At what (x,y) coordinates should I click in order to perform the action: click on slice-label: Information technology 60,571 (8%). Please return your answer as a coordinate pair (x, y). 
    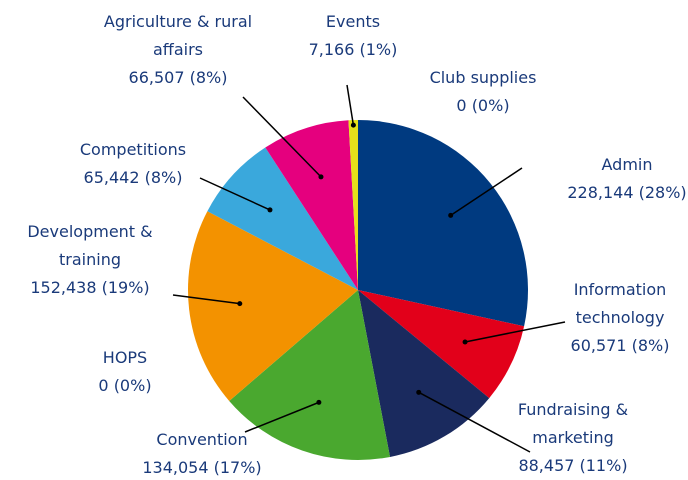
    Looking at the image, I should click on (616, 318).